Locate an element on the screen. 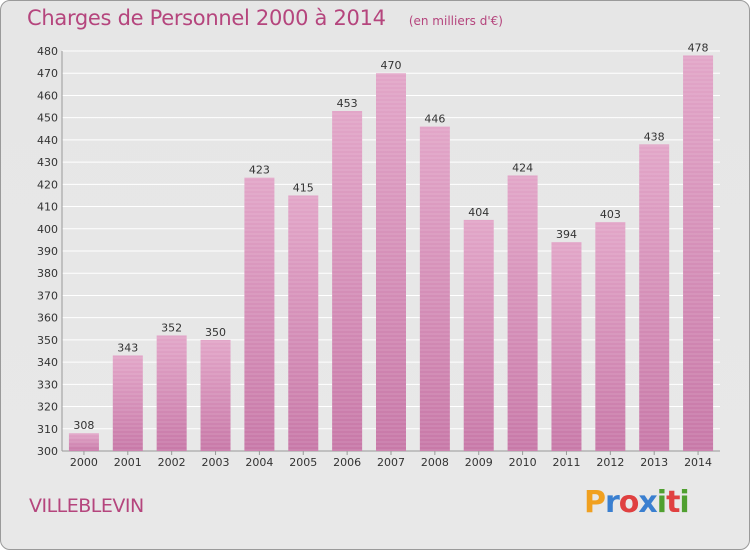 This screenshot has height=550, width=750. x-tick-label: 2013 is located at coordinates (654, 462).